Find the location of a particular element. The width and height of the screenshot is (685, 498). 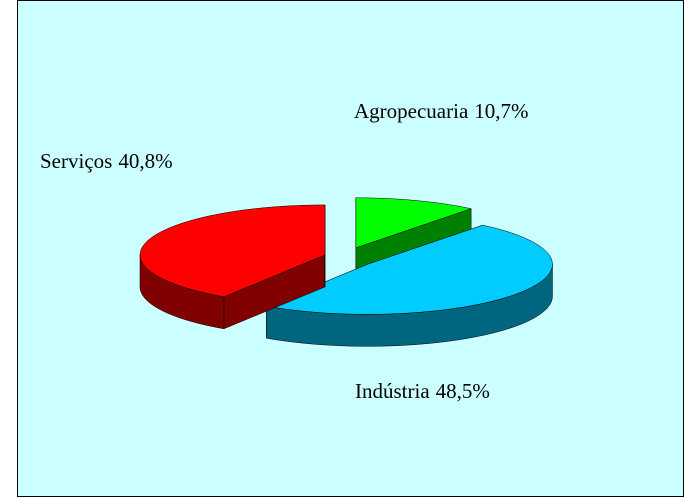

category-label: Serviços is located at coordinates (76, 161).